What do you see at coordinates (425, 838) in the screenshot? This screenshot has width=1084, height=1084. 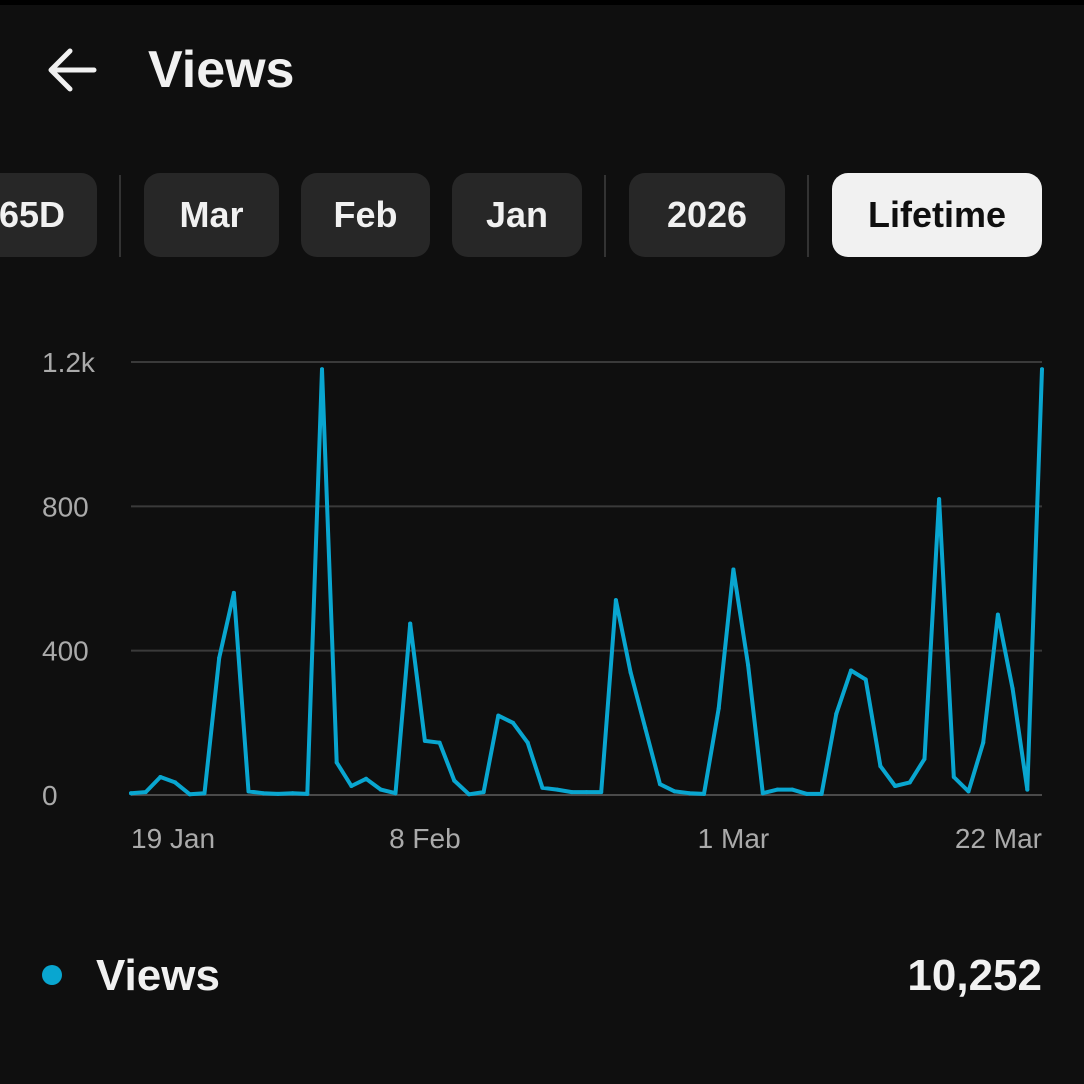 I see `x-tick-label: 8 Feb` at bounding box center [425, 838].